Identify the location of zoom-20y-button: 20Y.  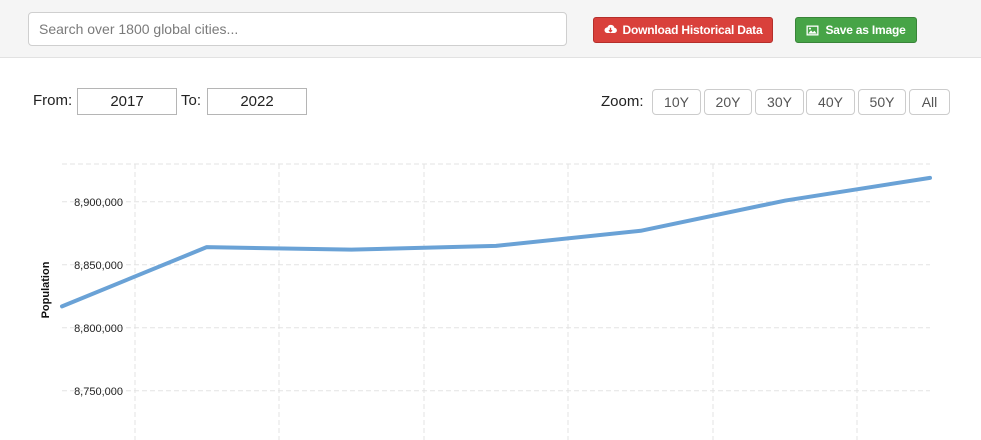
(728, 102).